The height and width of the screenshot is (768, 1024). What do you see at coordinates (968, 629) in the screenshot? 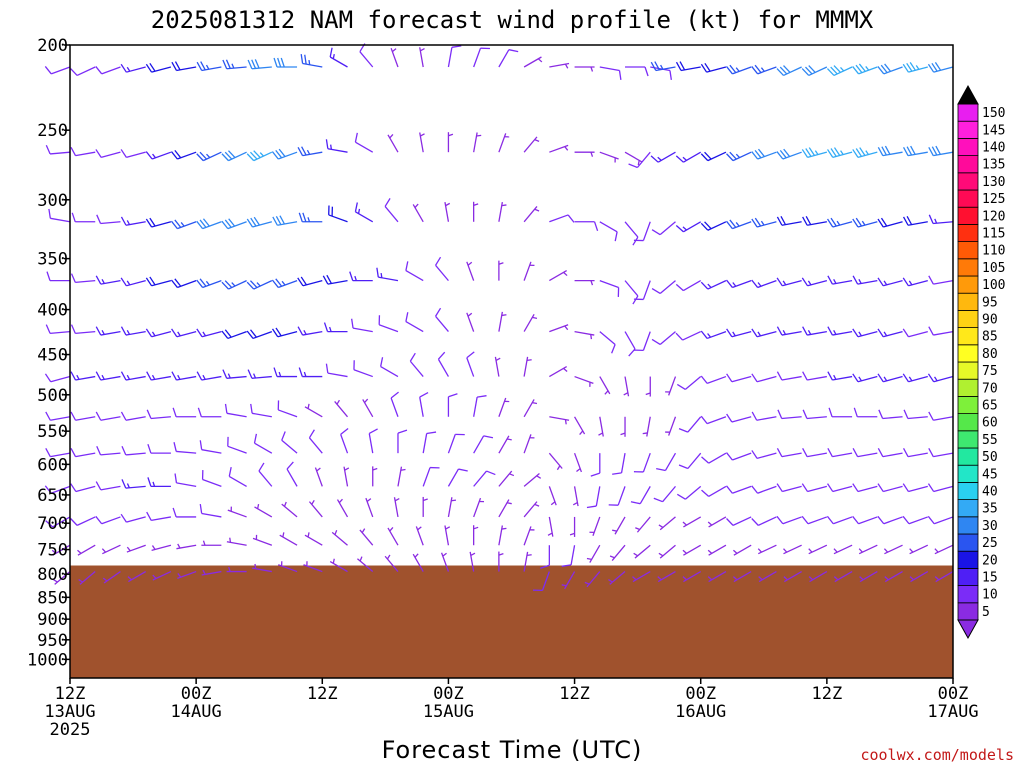
I see `colorbar-bottom-arrow` at bounding box center [968, 629].